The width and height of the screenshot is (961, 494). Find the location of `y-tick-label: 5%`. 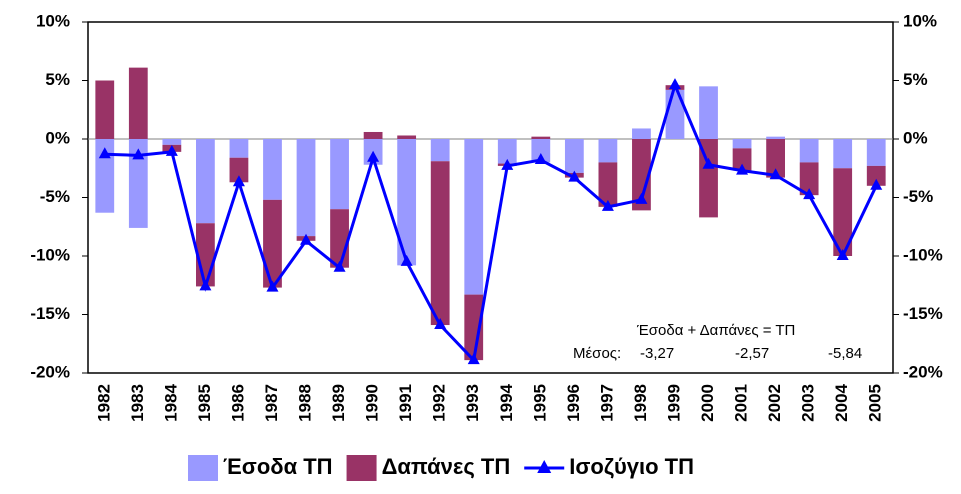

y-tick-label: 5% is located at coordinates (57, 79).